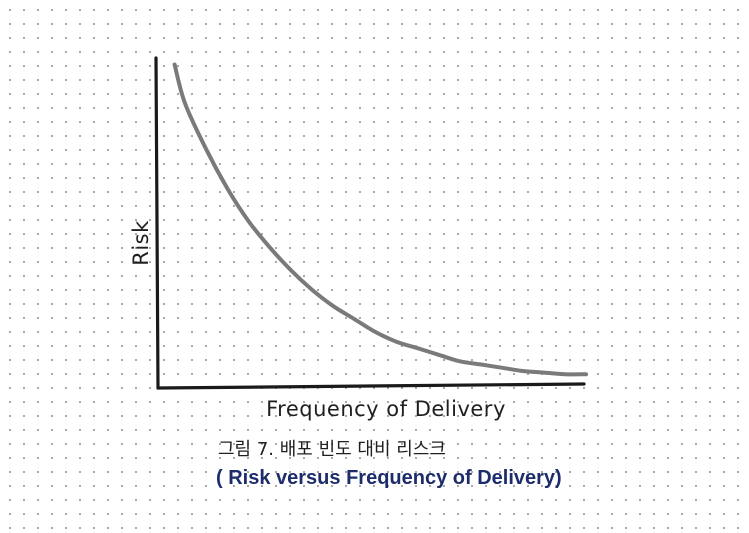 The image size is (749, 533). I want to click on x-axis-line, so click(371, 386).